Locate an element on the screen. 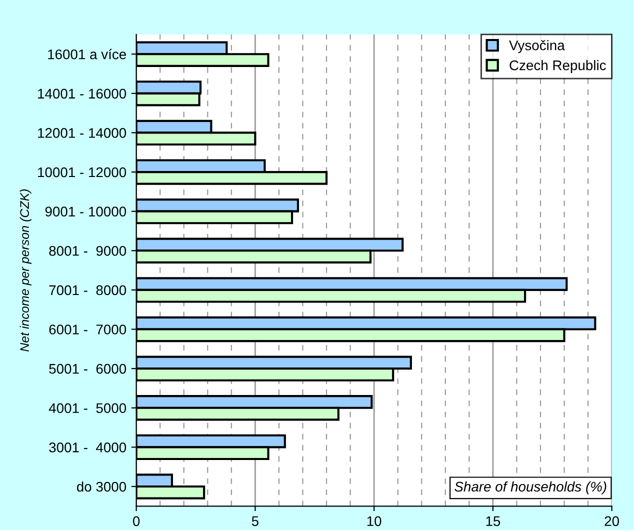 The width and height of the screenshot is (634, 530). y-tick-label: 14001 - 16000 is located at coordinates (82, 93).